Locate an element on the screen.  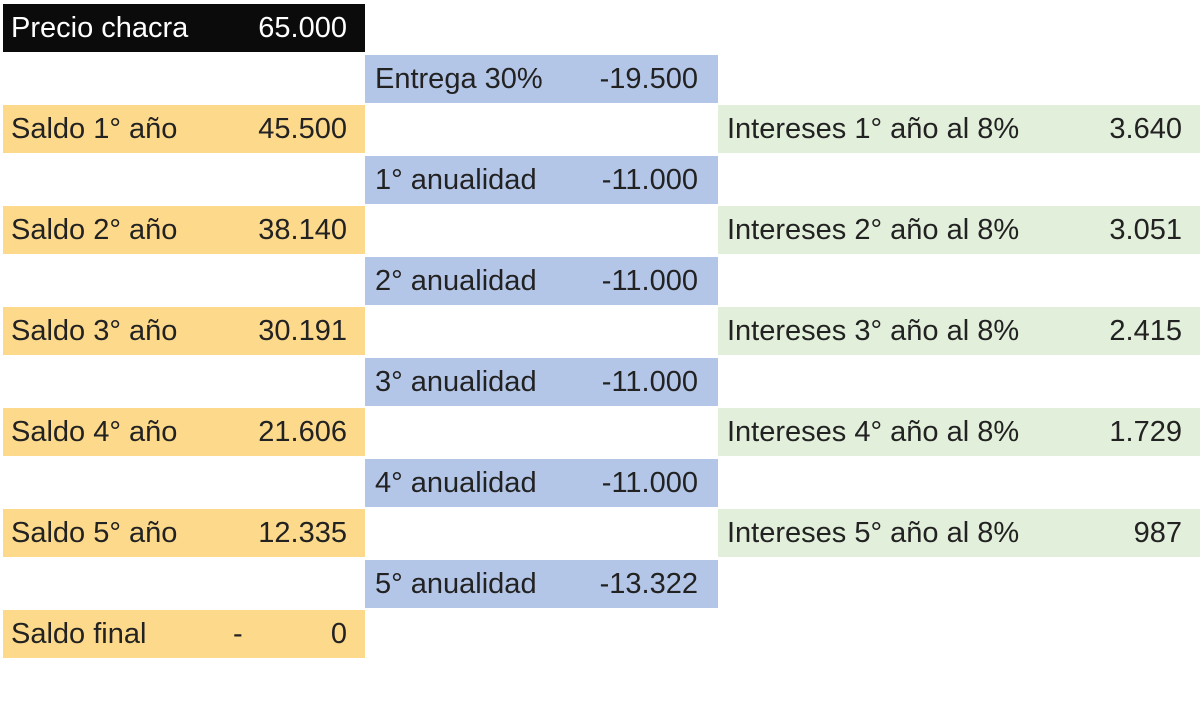
interest-cell-value: 3.640 is located at coordinates (1145, 129).